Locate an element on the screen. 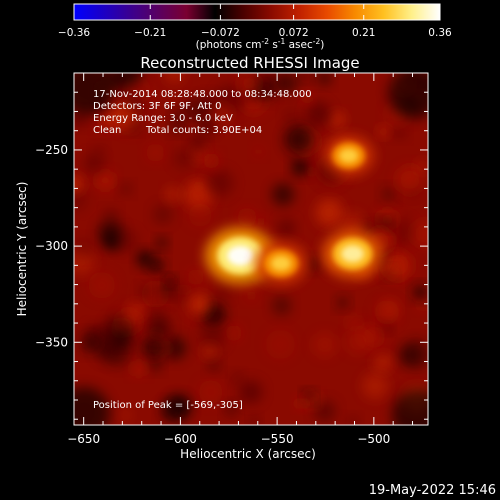  y-tick-label: −350 is located at coordinates (51, 342).